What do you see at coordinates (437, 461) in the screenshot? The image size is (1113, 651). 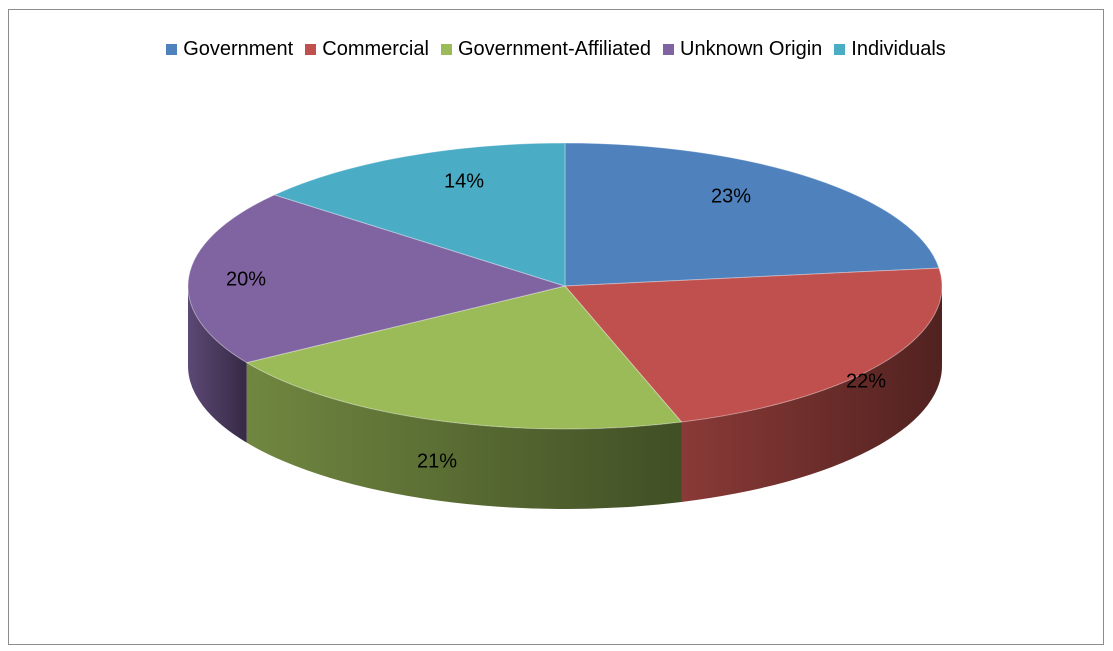 I see `slice-label-government-affiliated: 21%` at bounding box center [437, 461].